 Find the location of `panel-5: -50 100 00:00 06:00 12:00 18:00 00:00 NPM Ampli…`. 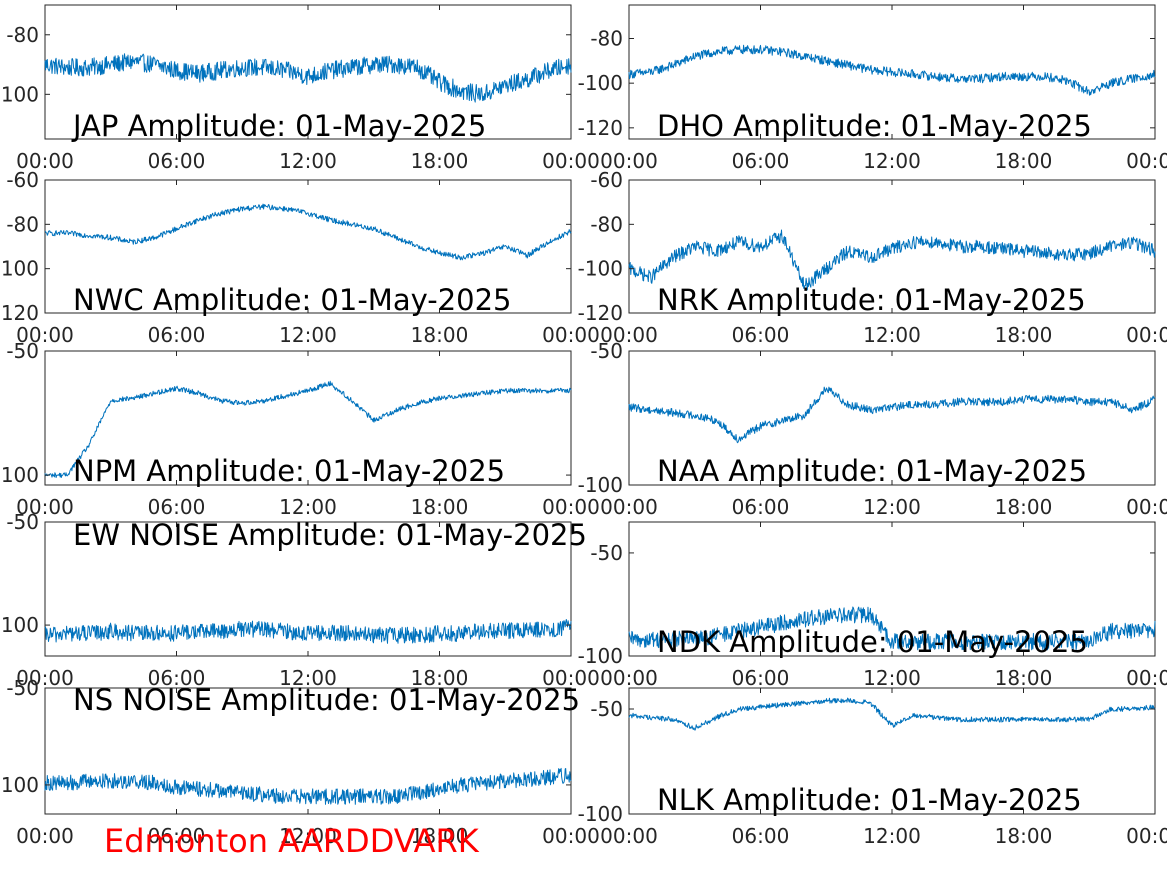

panel-5: -50 100 00:00 06:00 12:00 18:00 00:00 NPM Ampli… is located at coordinates (300, 429).